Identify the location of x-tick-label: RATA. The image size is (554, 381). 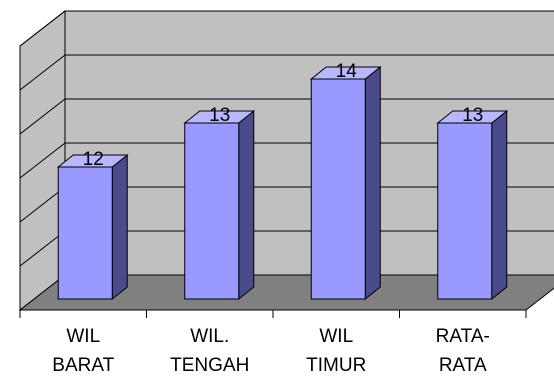
(463, 365).